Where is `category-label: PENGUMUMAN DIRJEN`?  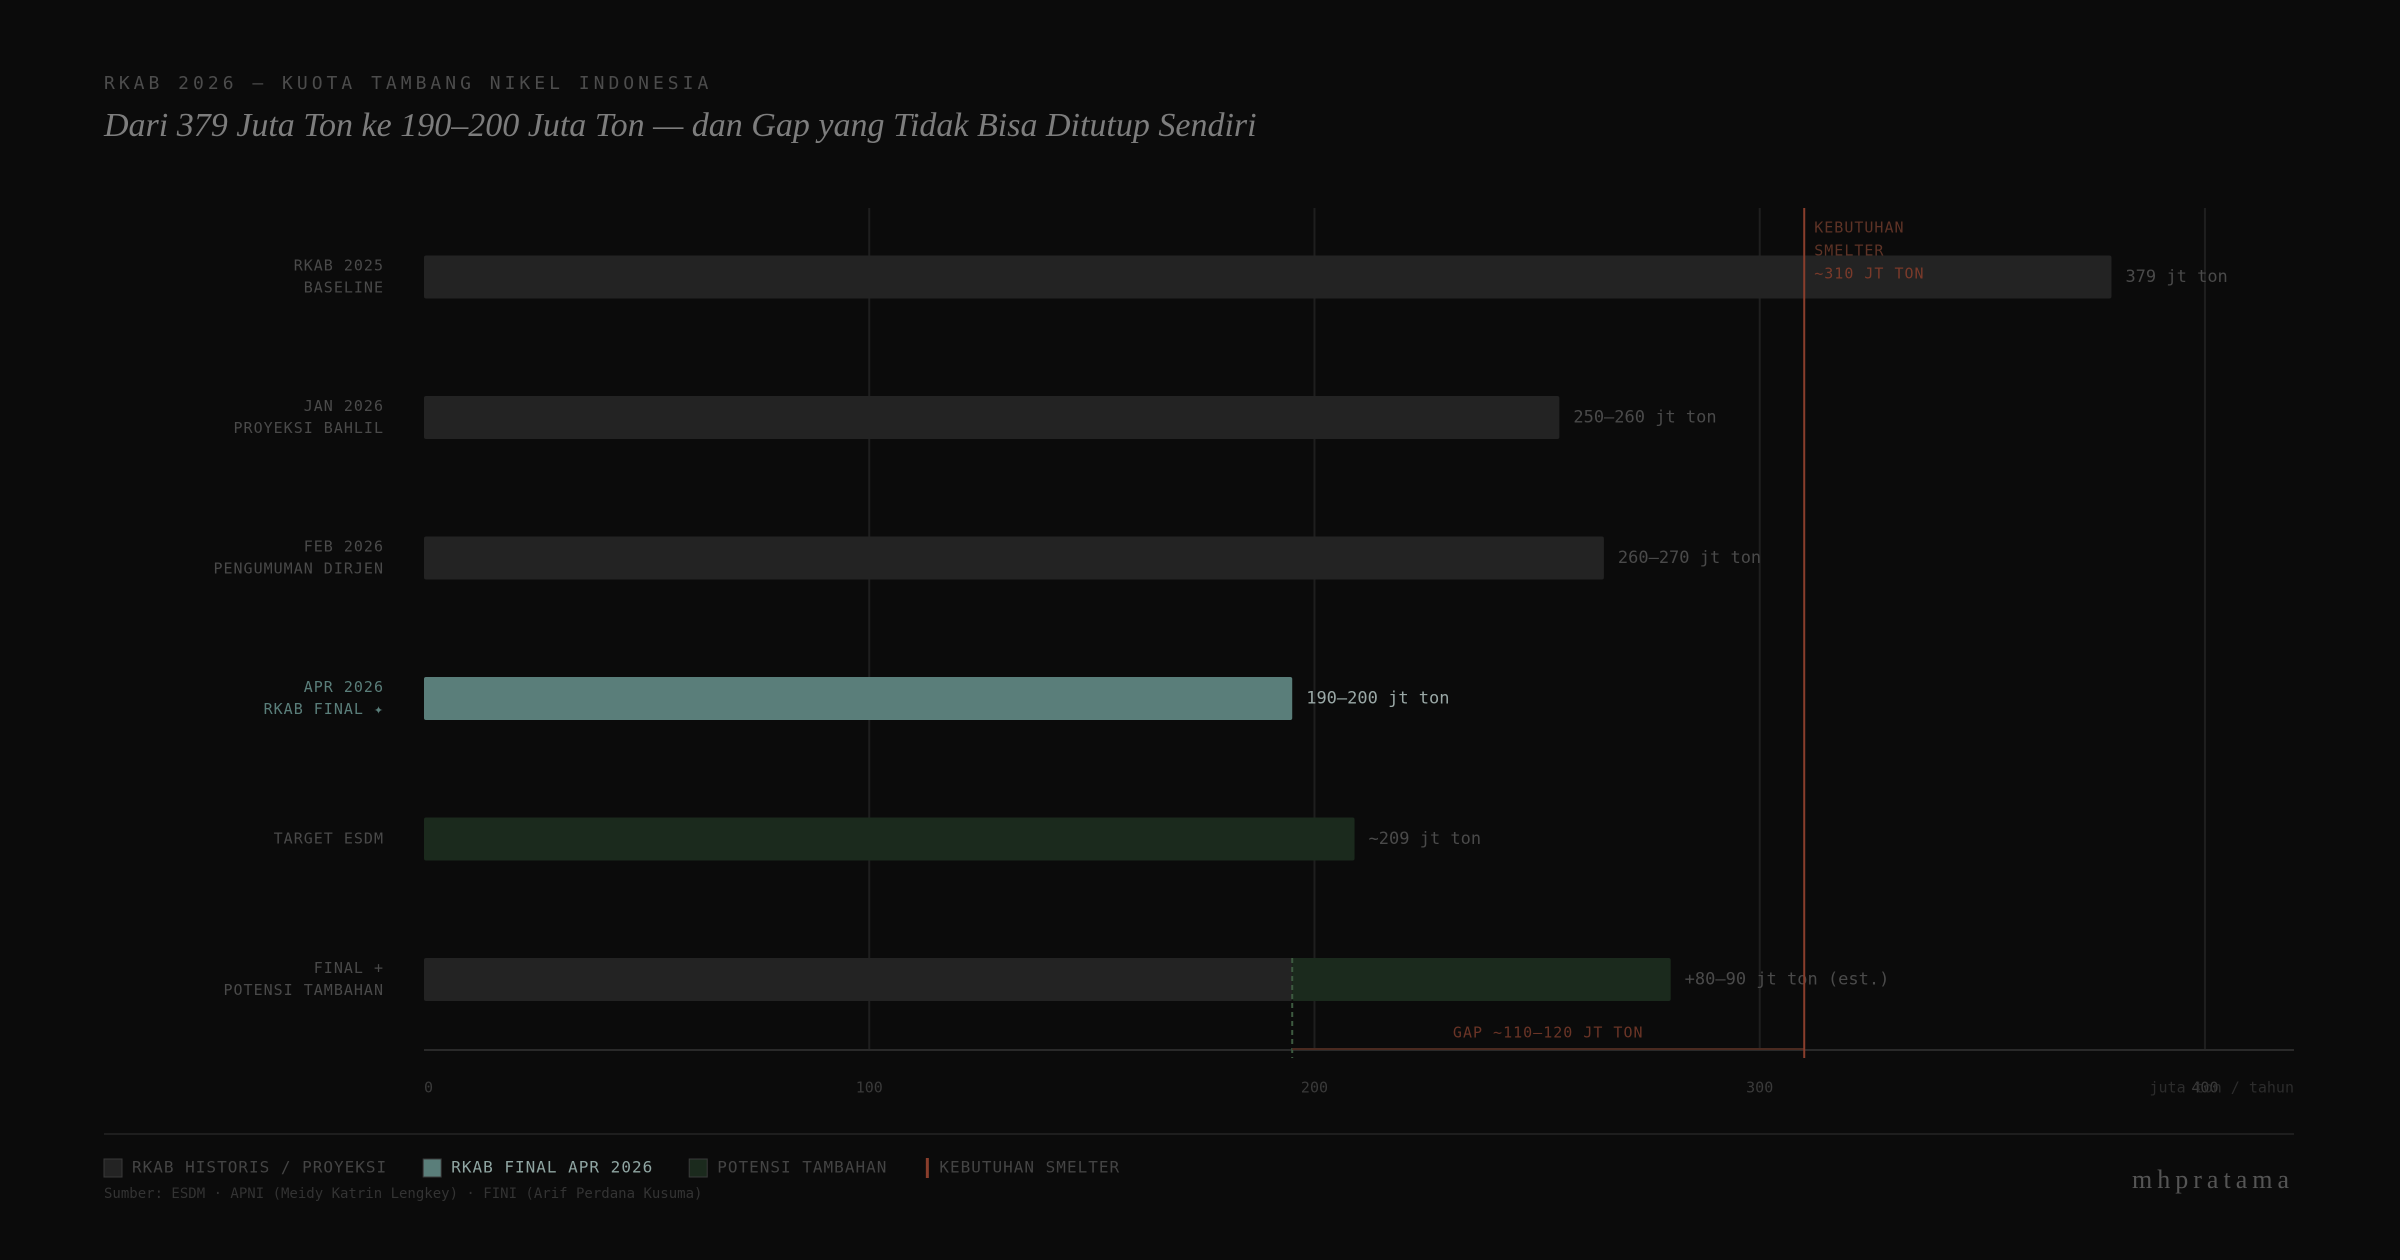 category-label: PENGUMUMAN DIRJEN is located at coordinates (298, 569).